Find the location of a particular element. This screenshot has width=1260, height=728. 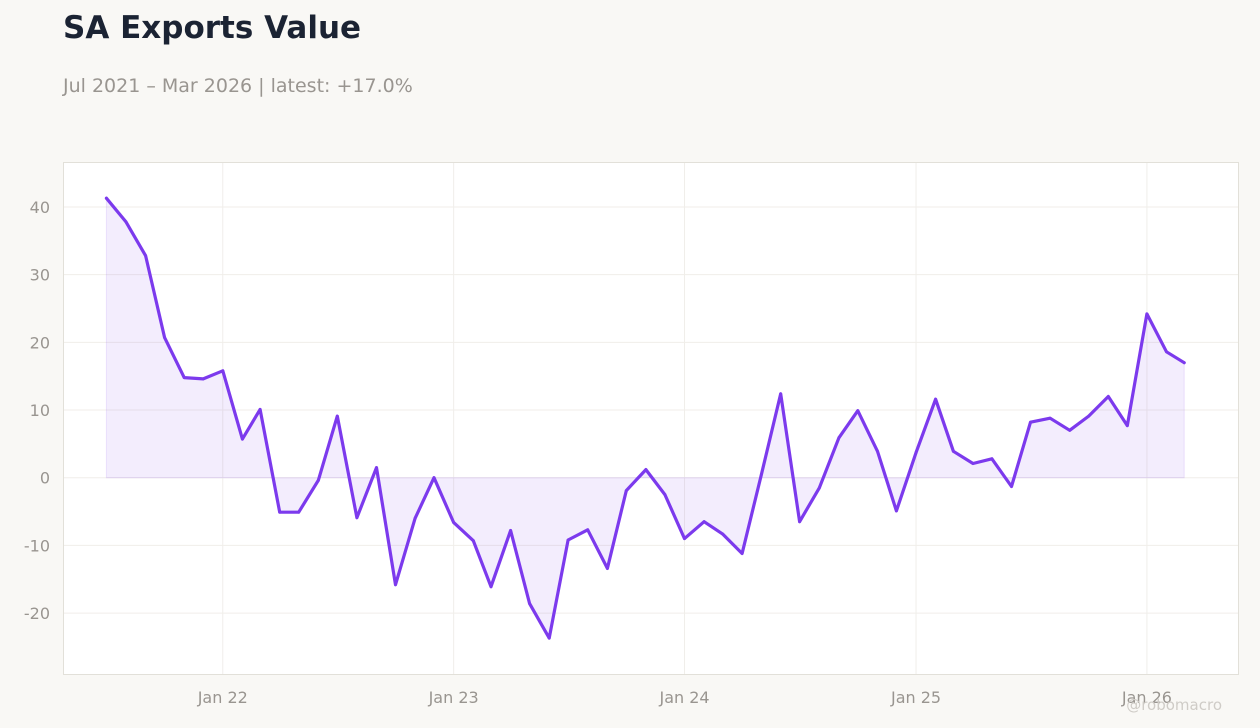

y-tick-label: 20 is located at coordinates (40, 342).